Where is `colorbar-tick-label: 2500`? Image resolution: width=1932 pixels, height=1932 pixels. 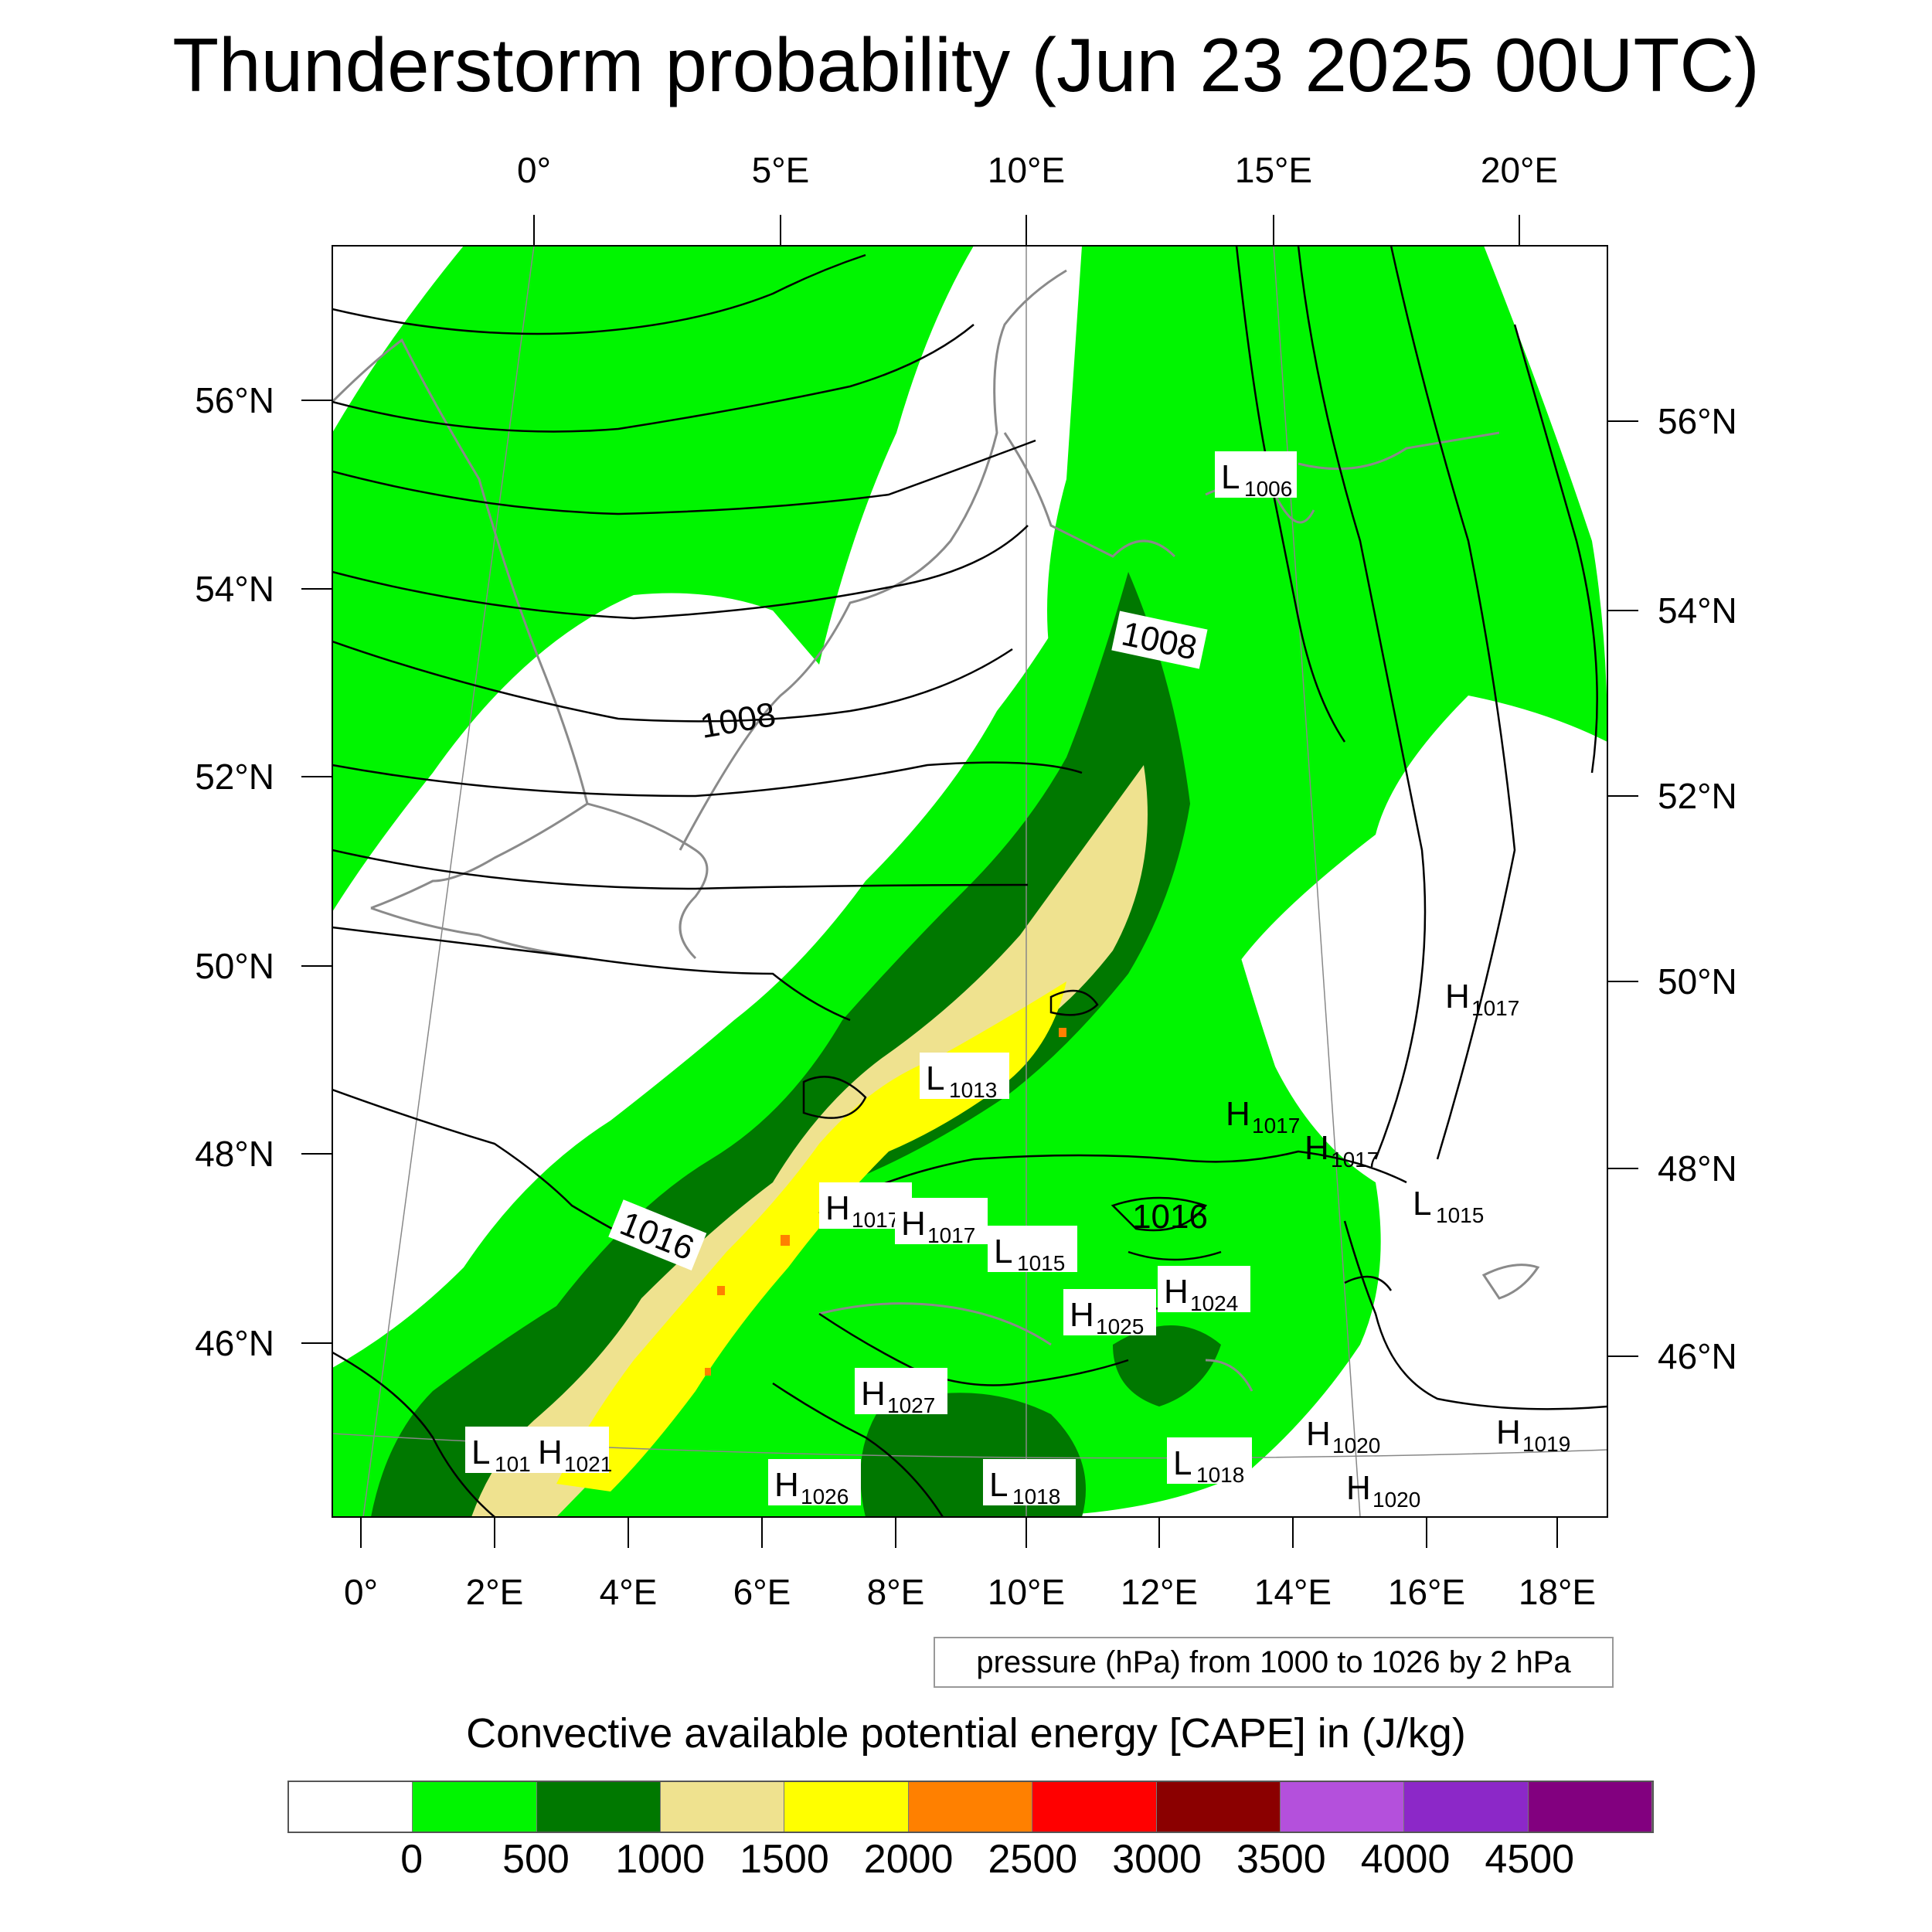 colorbar-tick-label: 2500 is located at coordinates (1033, 1859).